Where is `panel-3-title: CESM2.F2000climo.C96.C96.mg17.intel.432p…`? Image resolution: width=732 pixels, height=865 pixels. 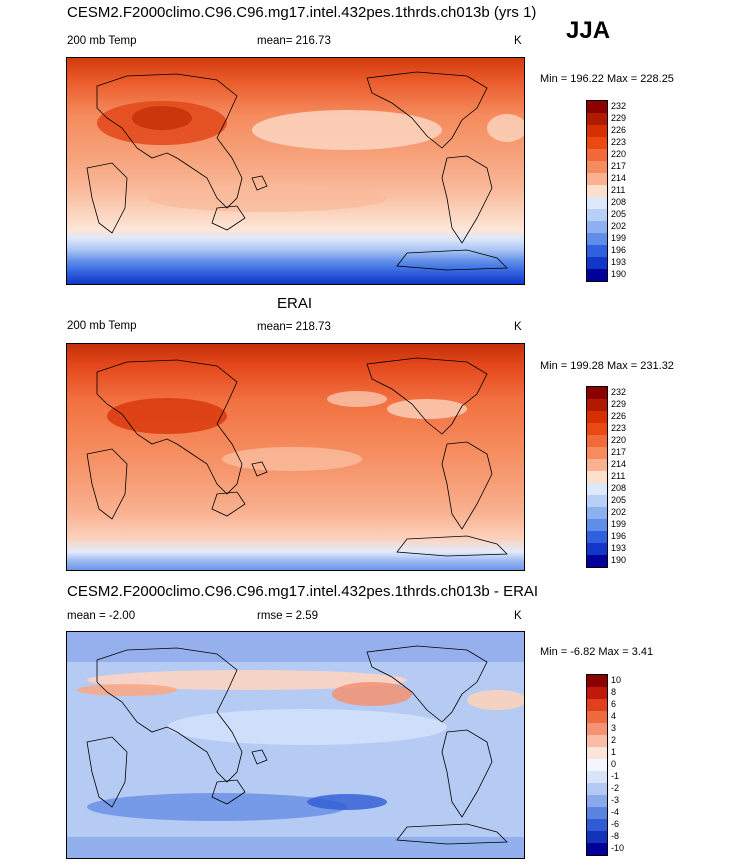
panel-3-title: CESM2.F2000climo.C96.C96.mg17.intel.432p… is located at coordinates (303, 591).